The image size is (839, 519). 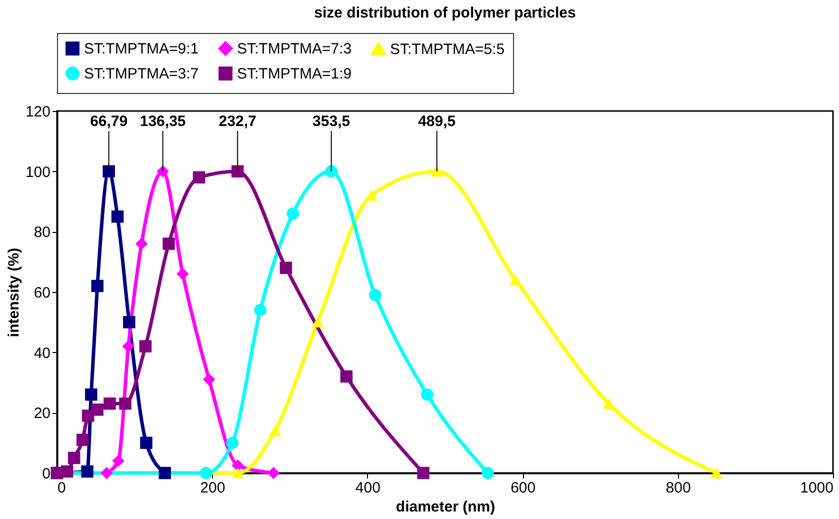 What do you see at coordinates (37, 172) in the screenshot?
I see `y-tick-label: 100` at bounding box center [37, 172].